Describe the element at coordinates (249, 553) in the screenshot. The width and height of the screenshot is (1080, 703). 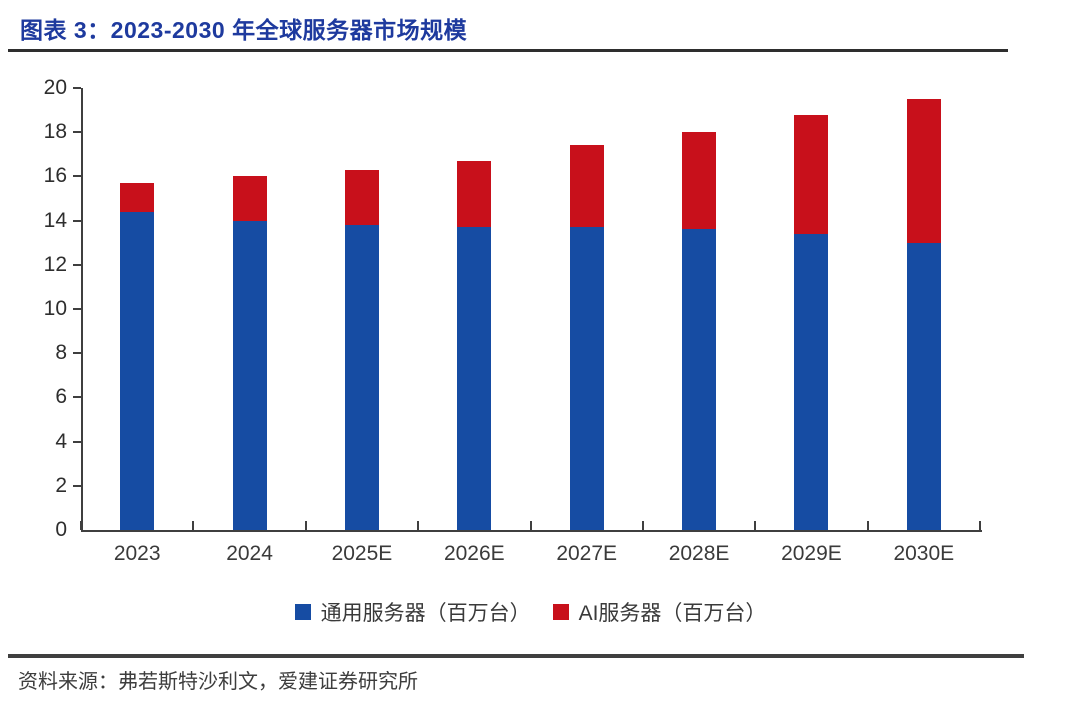
I see `x-axis-label: 2024` at that location.